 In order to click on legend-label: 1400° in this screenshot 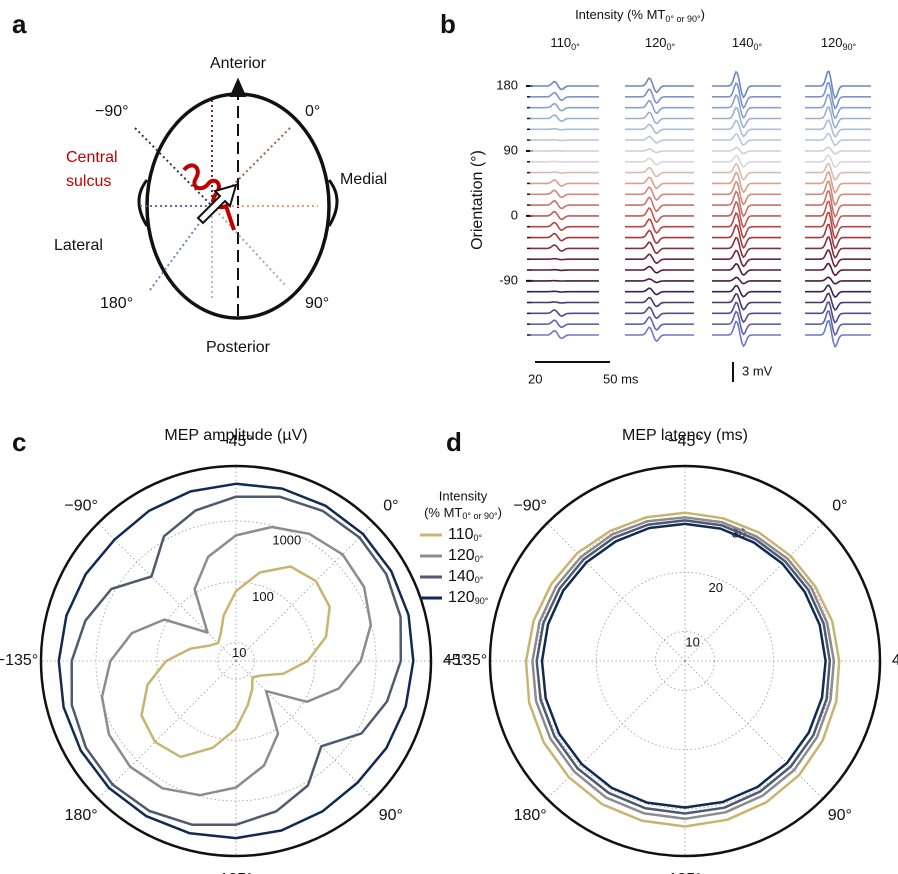, I will do `click(466, 576)`.